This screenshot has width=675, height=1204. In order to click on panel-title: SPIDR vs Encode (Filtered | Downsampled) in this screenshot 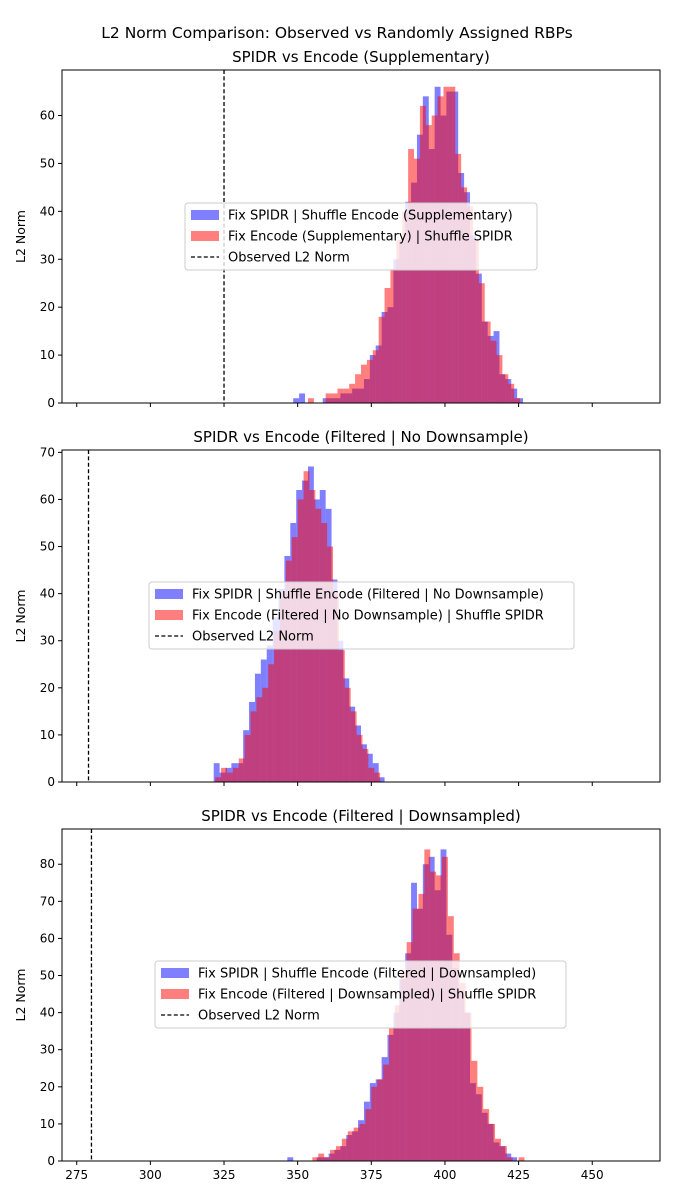, I will do `click(361, 816)`.